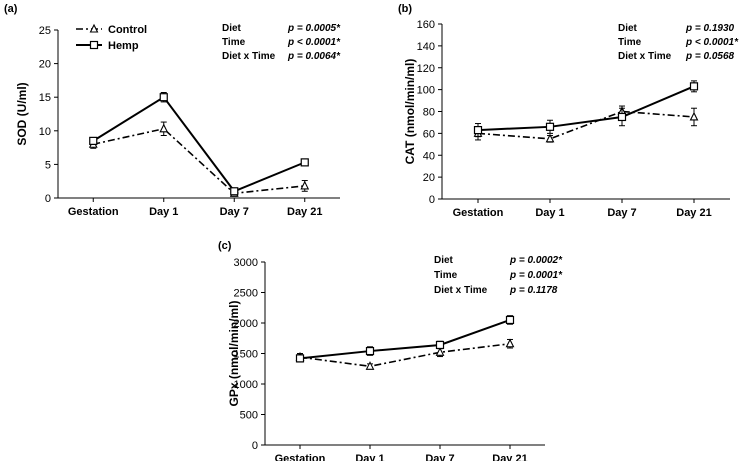  Describe the element at coordinates (710, 56) in the screenshot. I see `stat-pvalue: p = 0.0568` at that location.